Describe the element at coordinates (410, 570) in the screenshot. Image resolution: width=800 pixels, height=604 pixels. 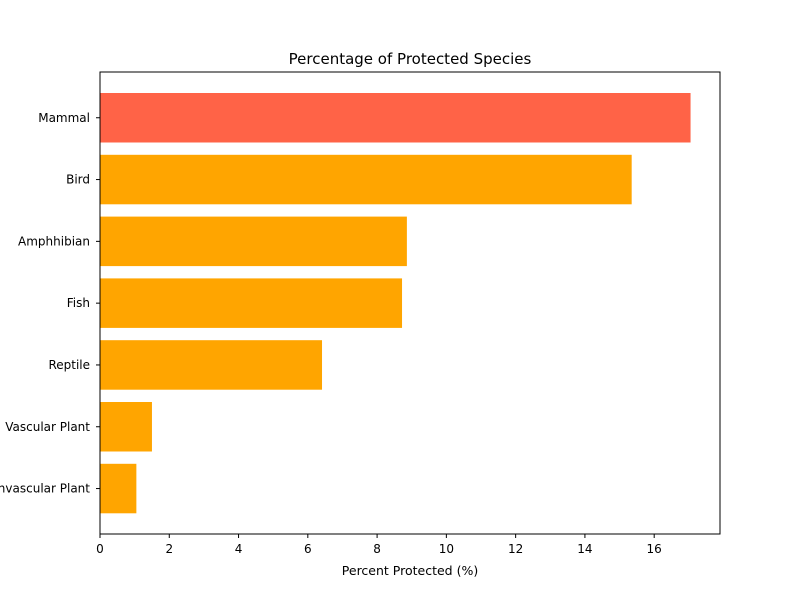
I see `x-axis-label: Percent Protected (%)` at that location.